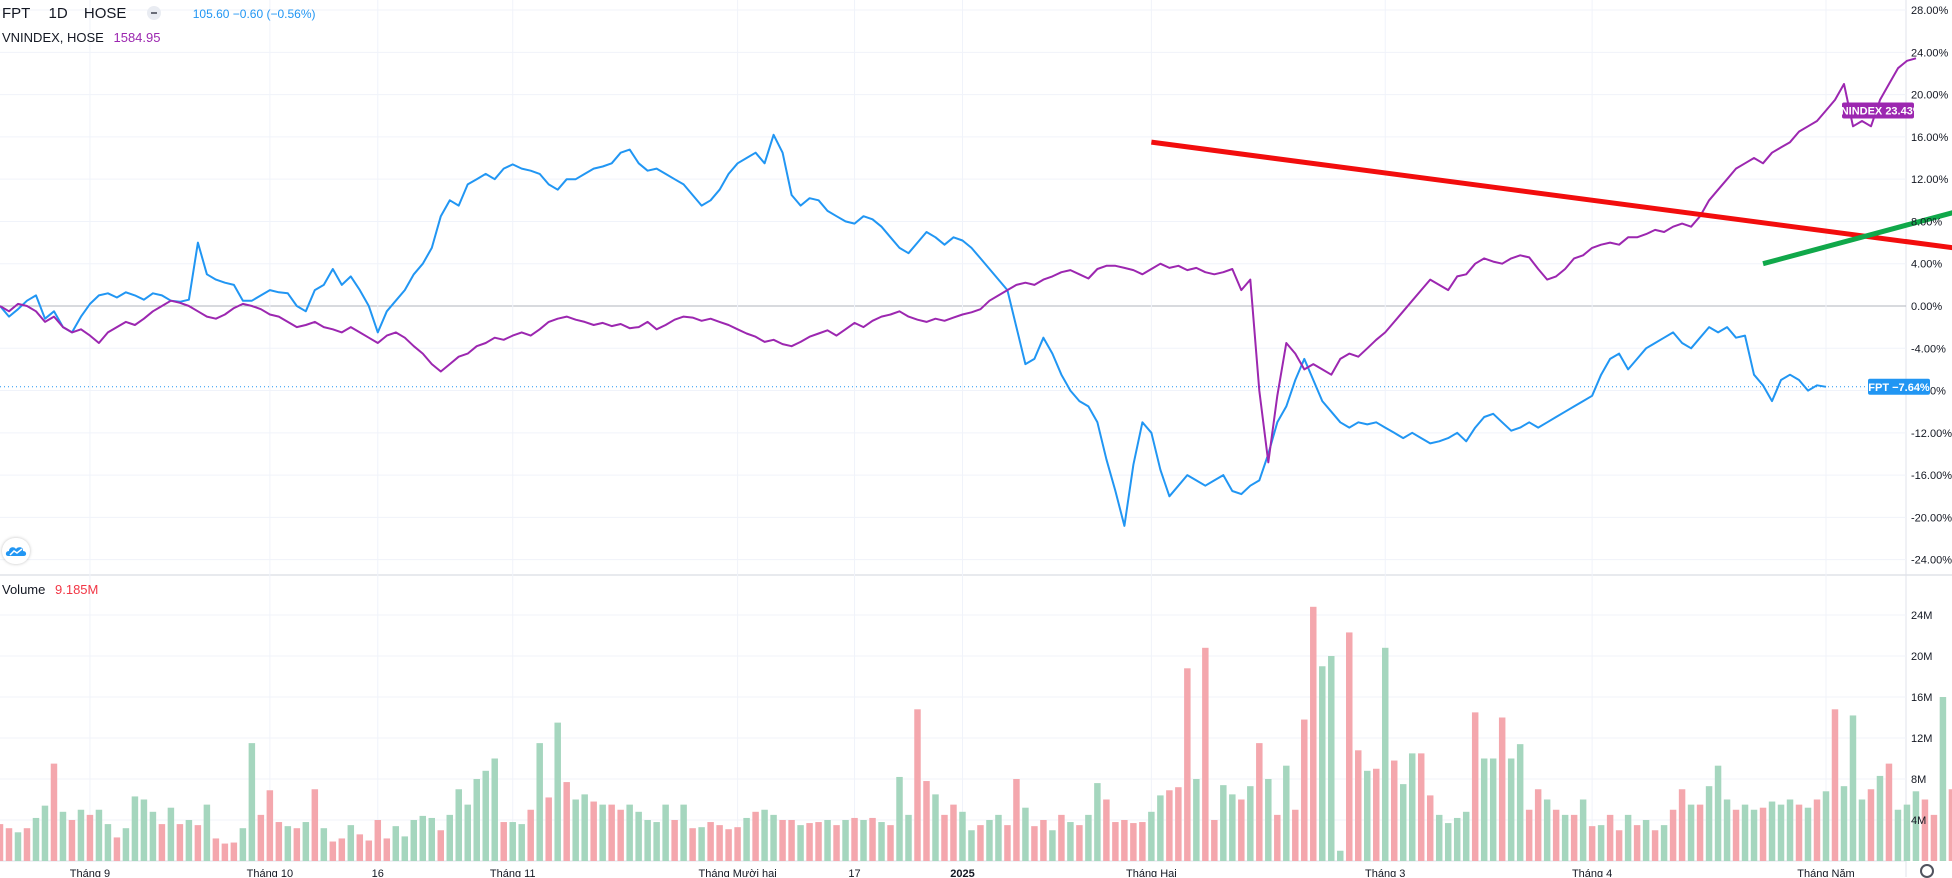  What do you see at coordinates (53, 37) in the screenshot?
I see `compare-symbol: VNINDEX, HOSE` at bounding box center [53, 37].